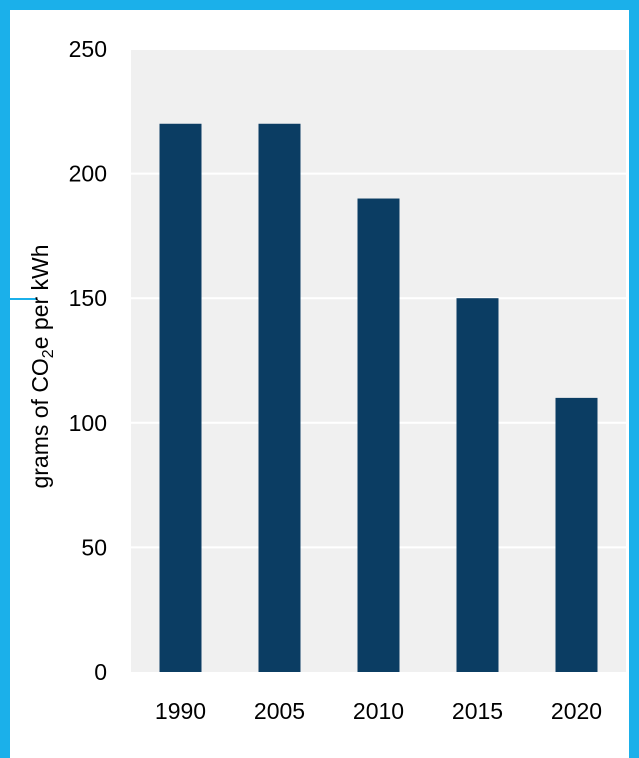  What do you see at coordinates (634, 379) in the screenshot?
I see `frame-border-right` at bounding box center [634, 379].